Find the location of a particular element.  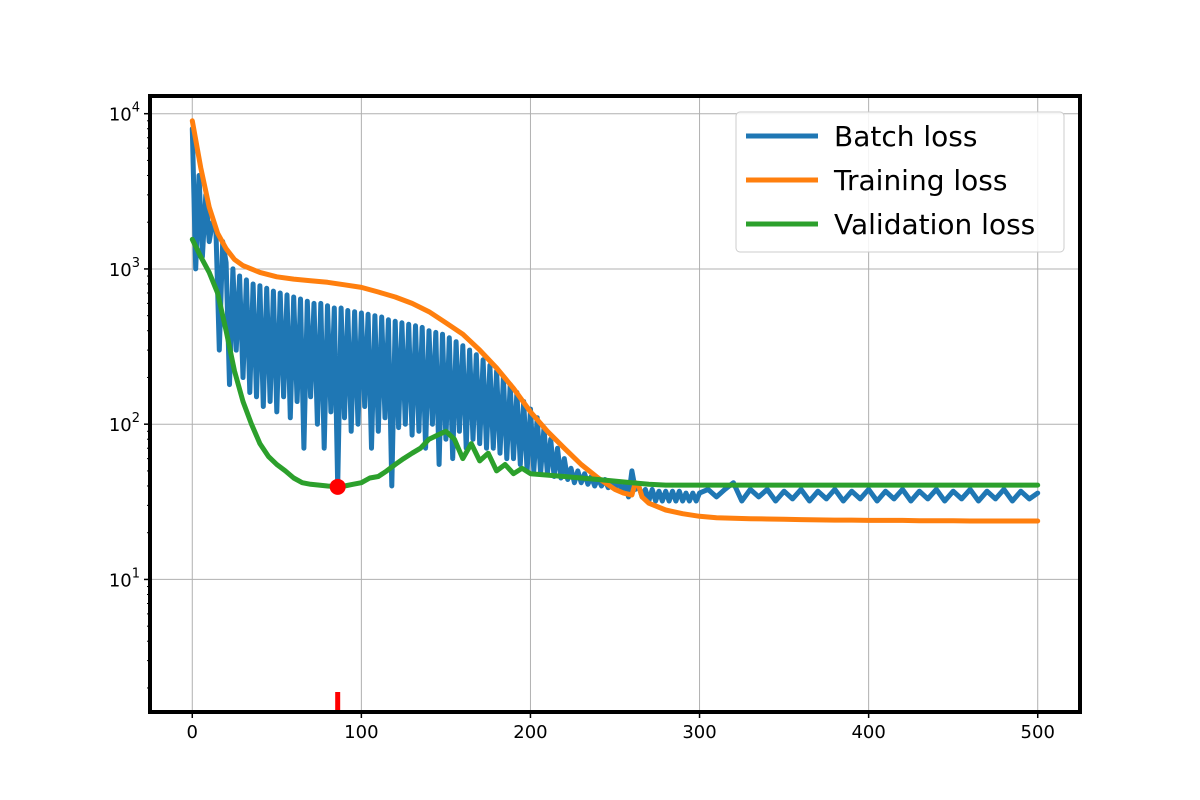

x-tick-label: 300 is located at coordinates (699, 732).